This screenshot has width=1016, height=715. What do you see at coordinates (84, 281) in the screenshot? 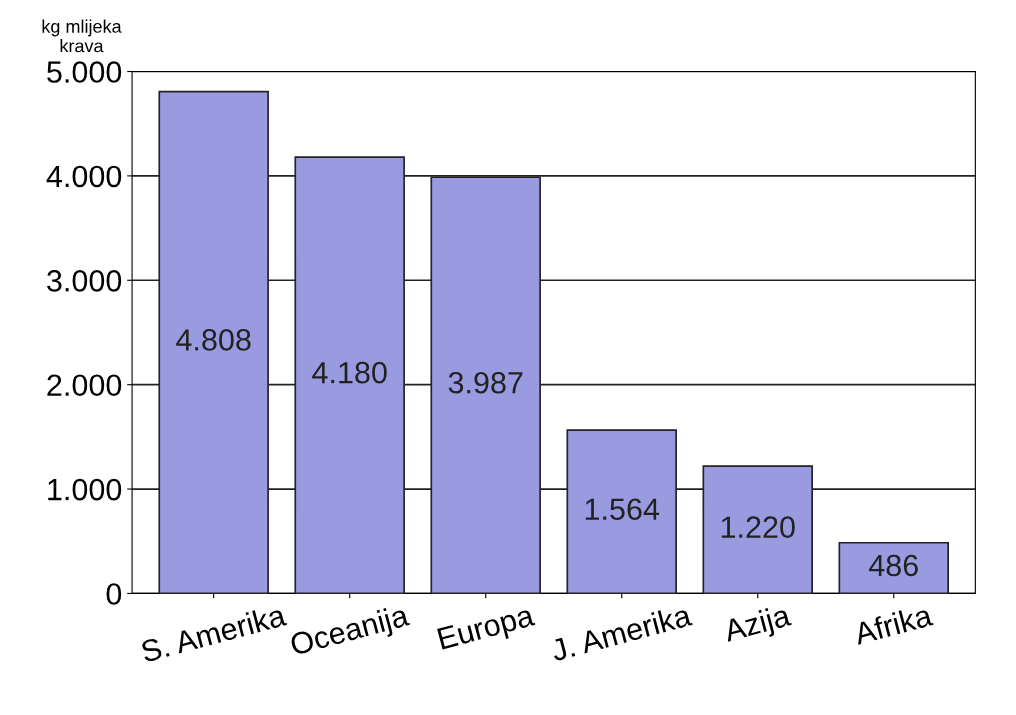
I see `y-tick-label: 3.000` at bounding box center [84, 281].